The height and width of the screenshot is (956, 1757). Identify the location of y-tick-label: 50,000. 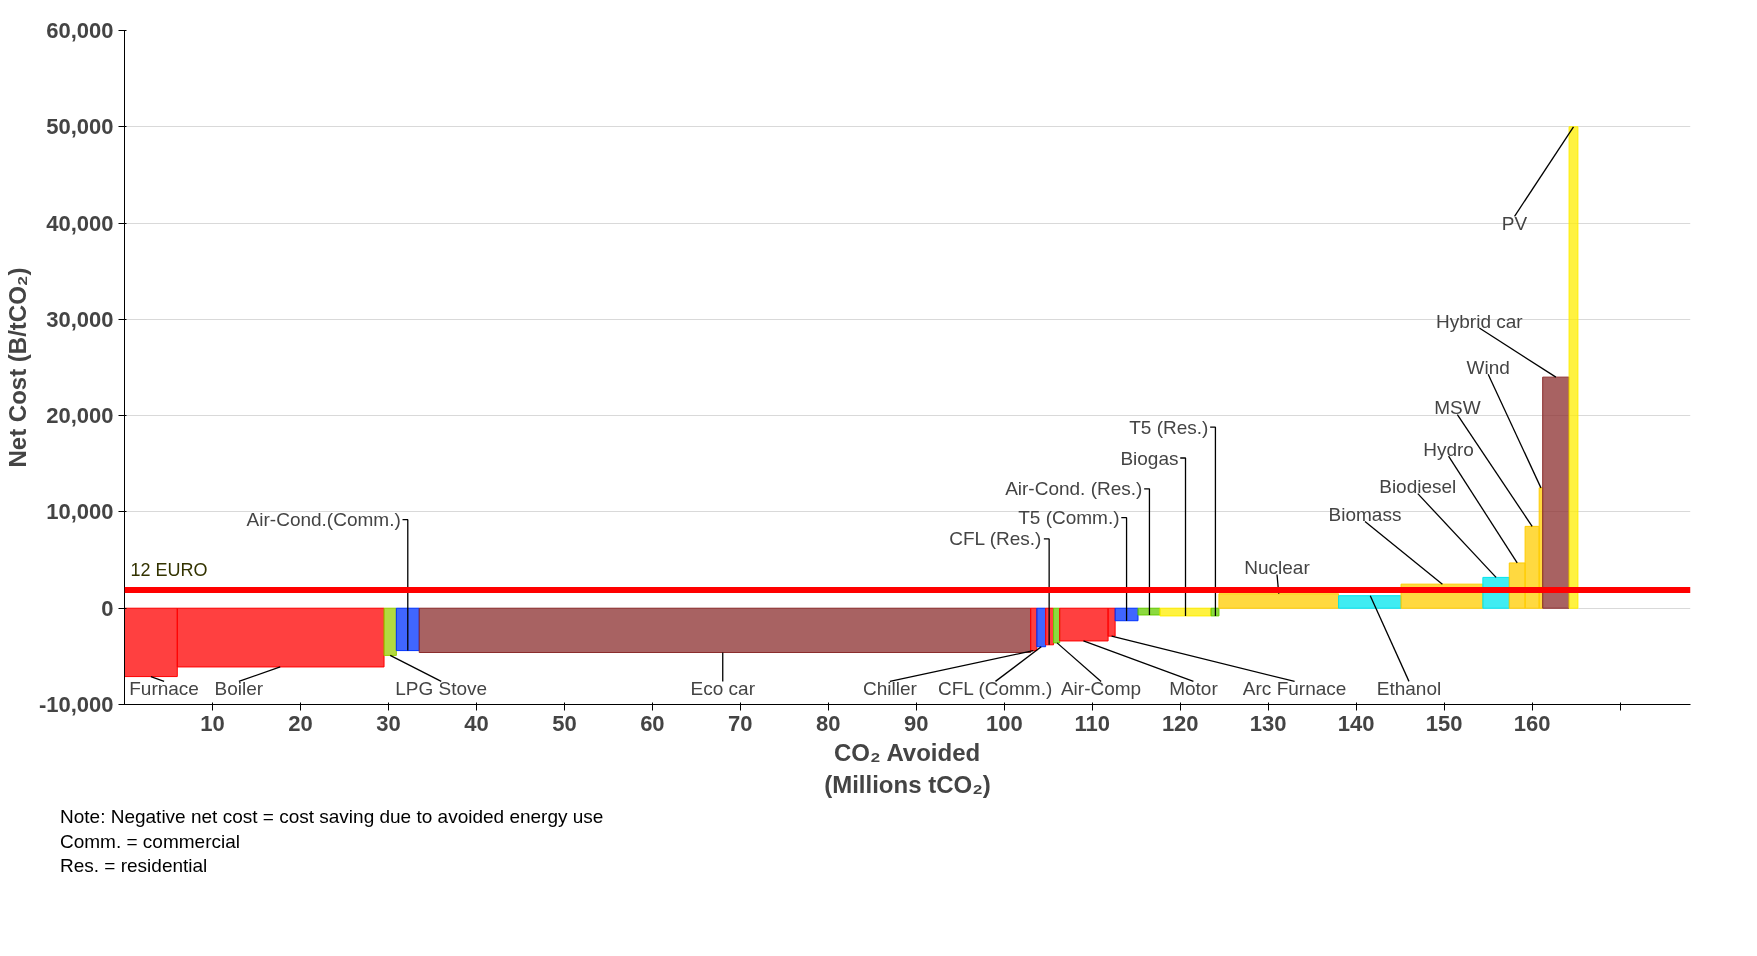
(80, 127).